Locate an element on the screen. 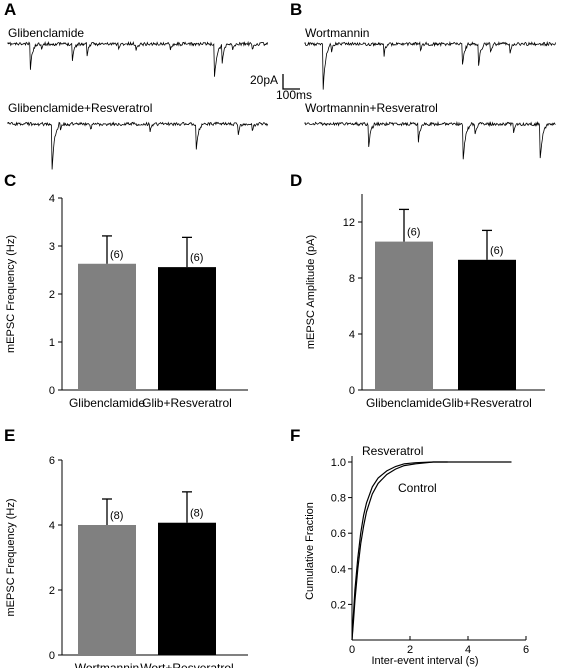 This screenshot has width=567, height=668. category-label-2: Wort+Resveratrol is located at coordinates (186, 664).